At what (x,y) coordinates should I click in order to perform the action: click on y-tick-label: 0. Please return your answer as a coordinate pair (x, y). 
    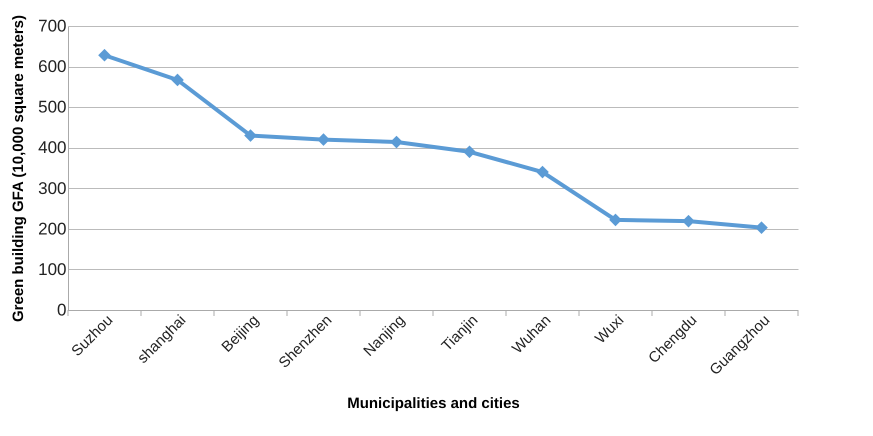
    Looking at the image, I should click on (61, 310).